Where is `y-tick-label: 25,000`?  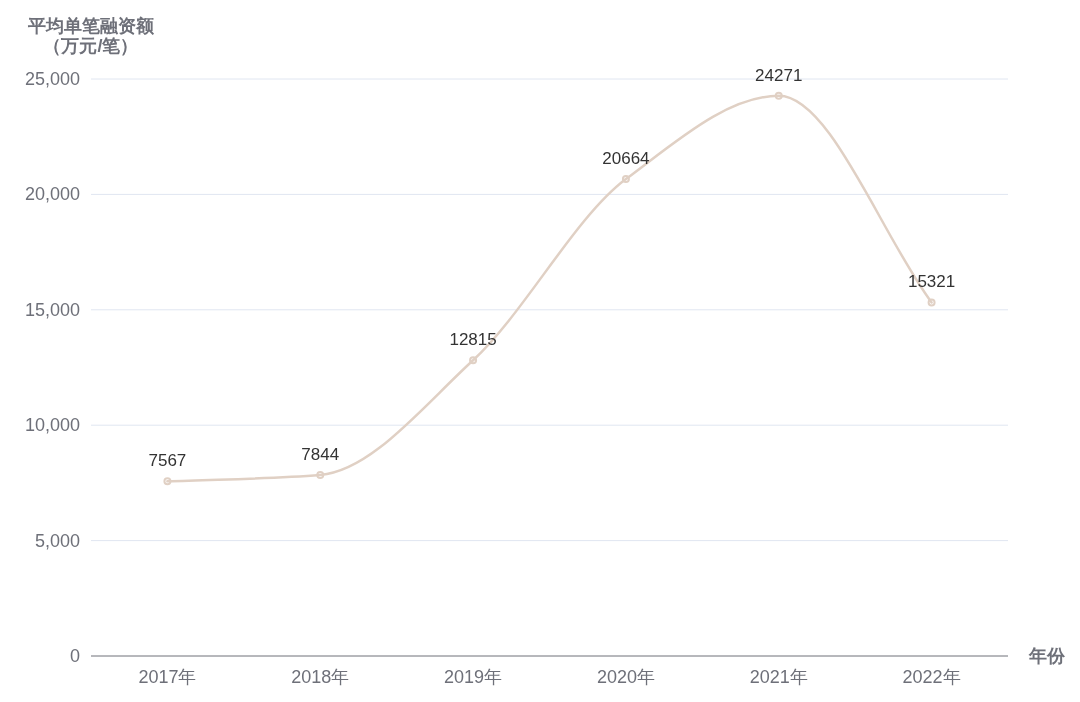
y-tick-label: 25,000 is located at coordinates (52, 79).